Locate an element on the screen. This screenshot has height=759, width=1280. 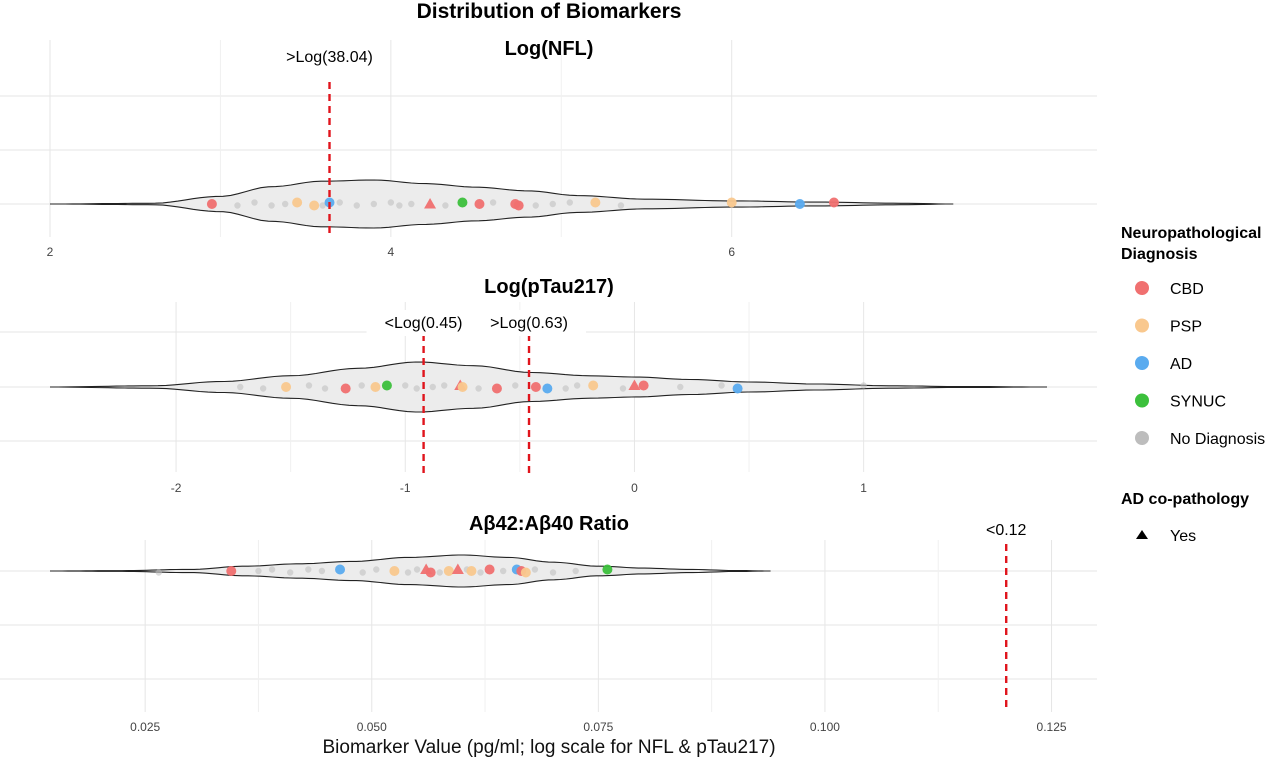
cutoff-label: <0.12 is located at coordinates (1006, 530).